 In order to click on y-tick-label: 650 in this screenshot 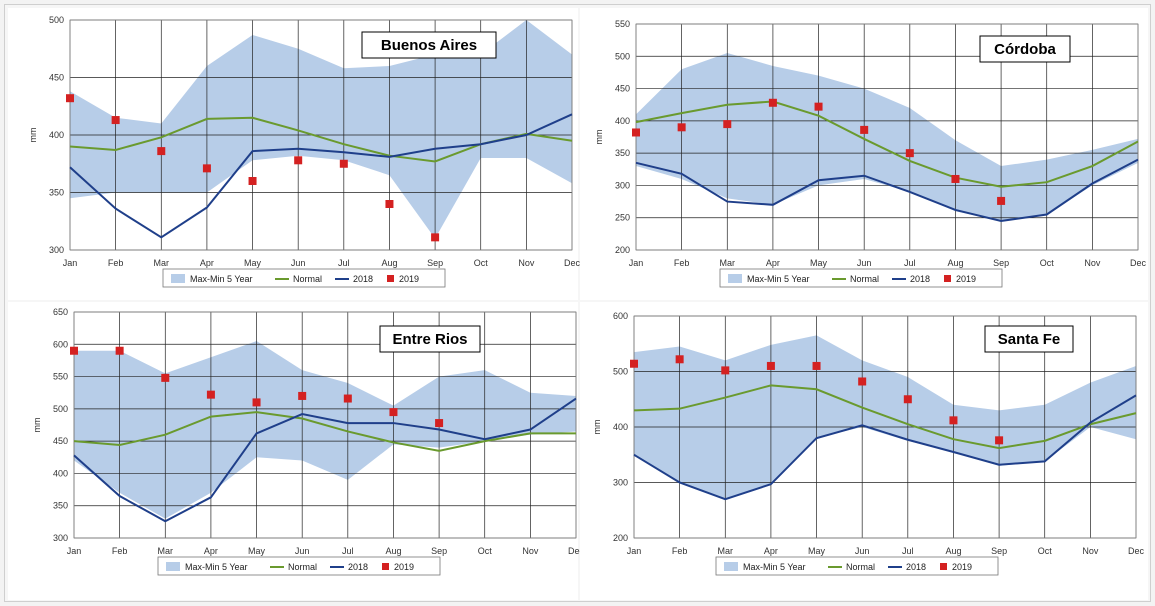, I will do `click(60, 312)`.